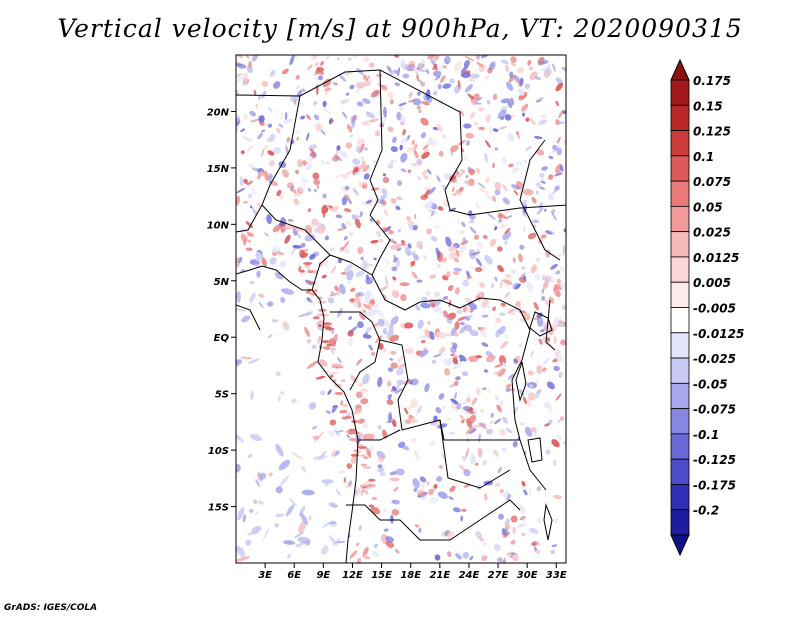 This screenshot has width=800, height=618. Describe the element at coordinates (718, 334) in the screenshot. I see `colorbar-label: -0.0125` at that location.